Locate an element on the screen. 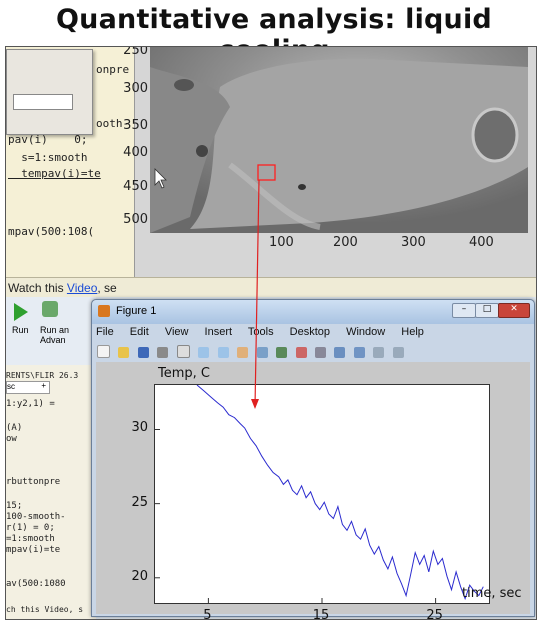 This screenshot has height=629, width=548. figure-title: Figure 1 is located at coordinates (136, 311).